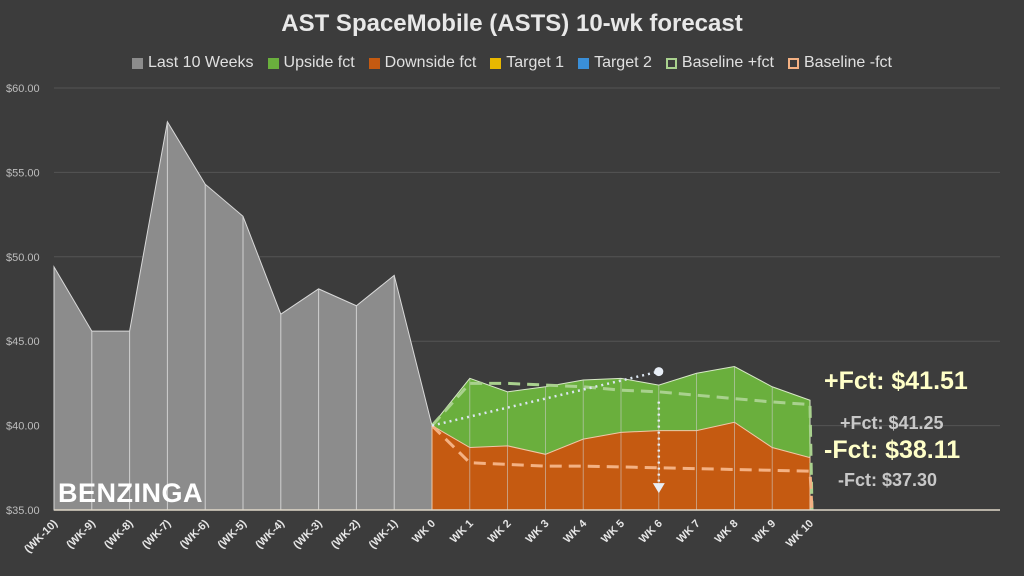 This screenshot has width=1024, height=576. Describe the element at coordinates (430, 62) in the screenshot. I see `legend-label: Downside fct` at that location.